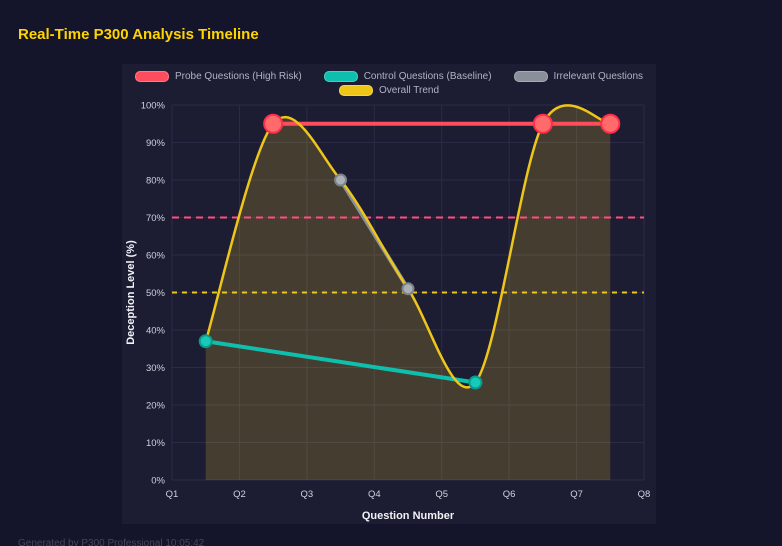 The width and height of the screenshot is (782, 546). Describe the element at coordinates (598, 76) in the screenshot. I see `legend-label: Irrelevant Questions` at that location.